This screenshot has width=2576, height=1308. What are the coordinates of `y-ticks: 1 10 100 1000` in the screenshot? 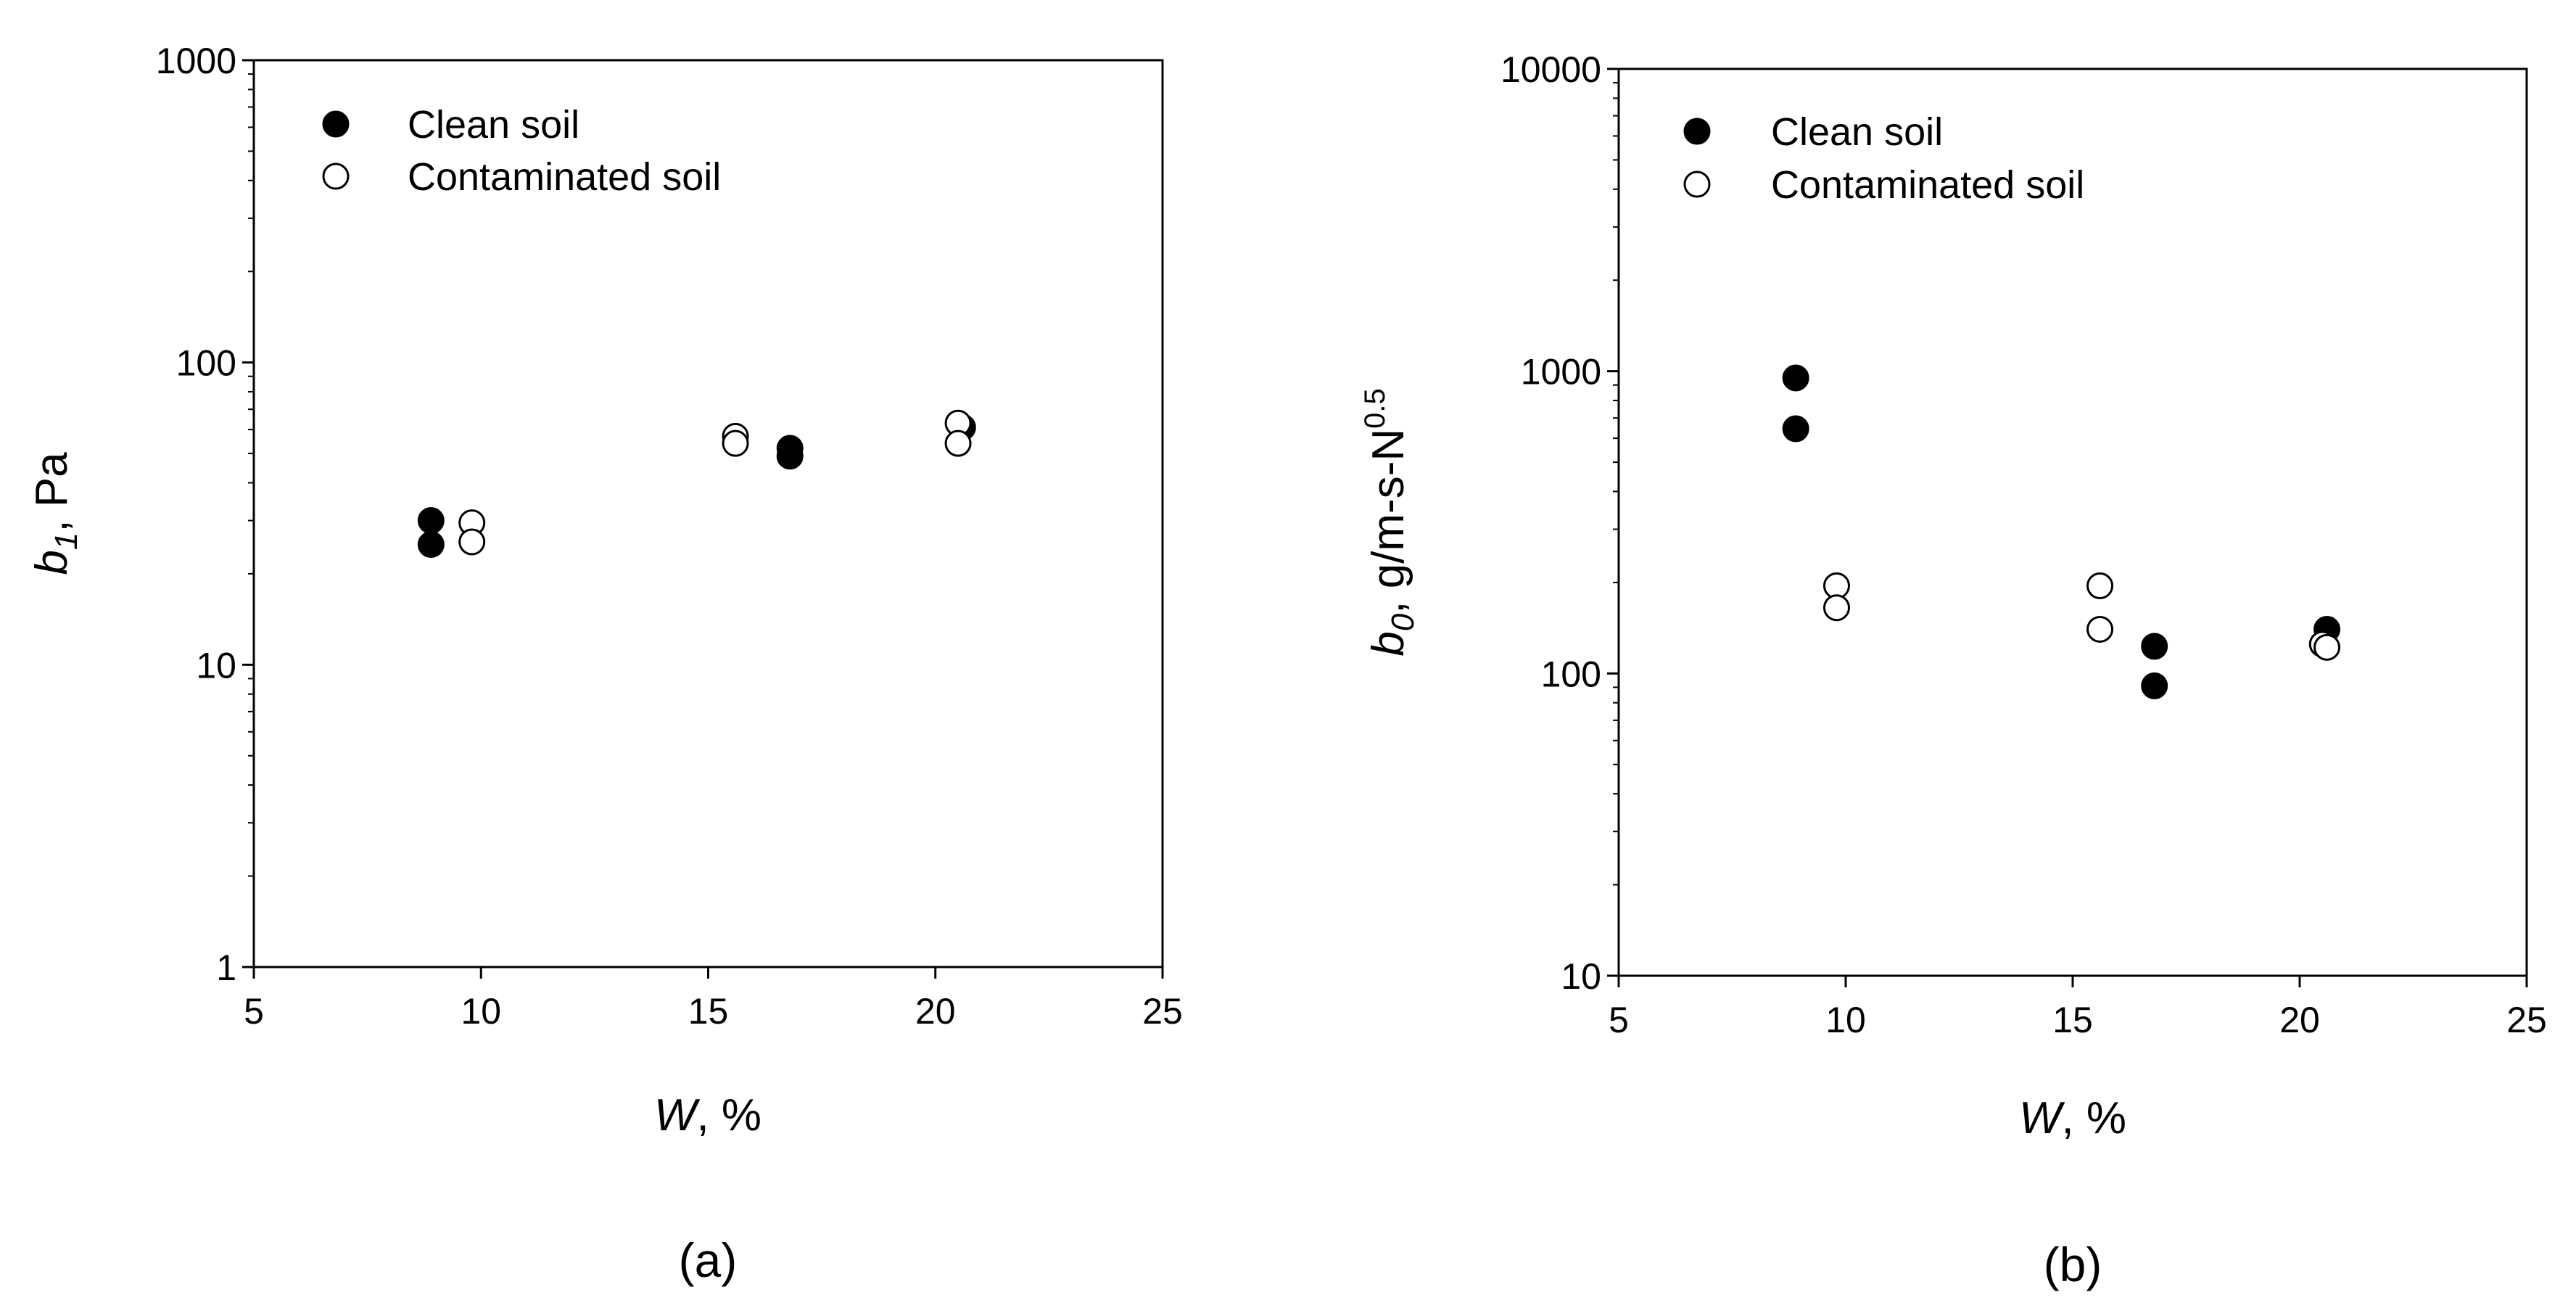 It's located at (205, 514).